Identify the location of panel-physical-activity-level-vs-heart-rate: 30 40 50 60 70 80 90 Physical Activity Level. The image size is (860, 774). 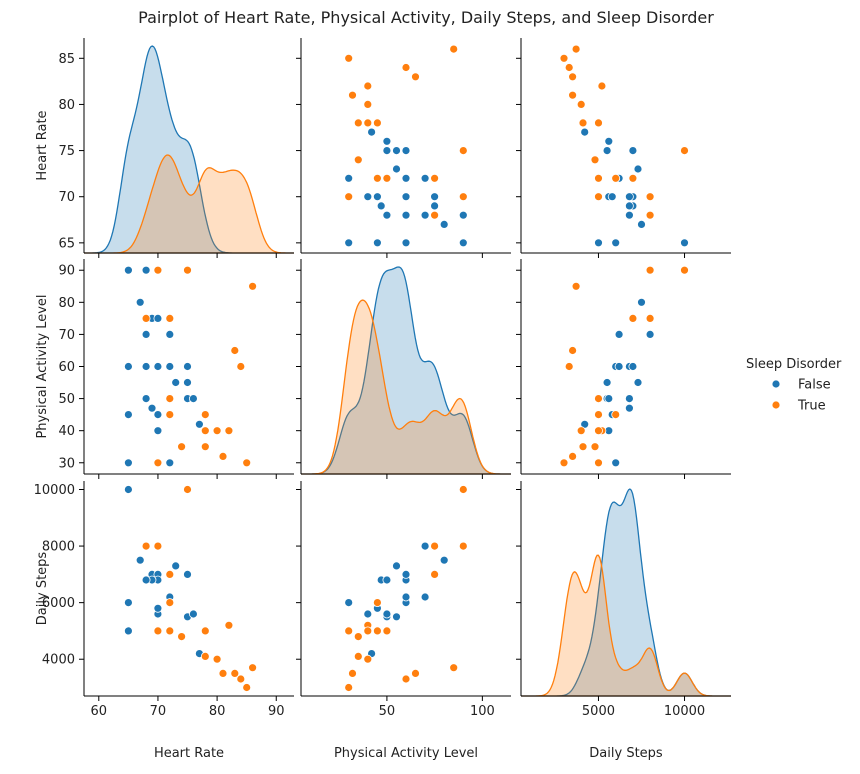
(164, 369).